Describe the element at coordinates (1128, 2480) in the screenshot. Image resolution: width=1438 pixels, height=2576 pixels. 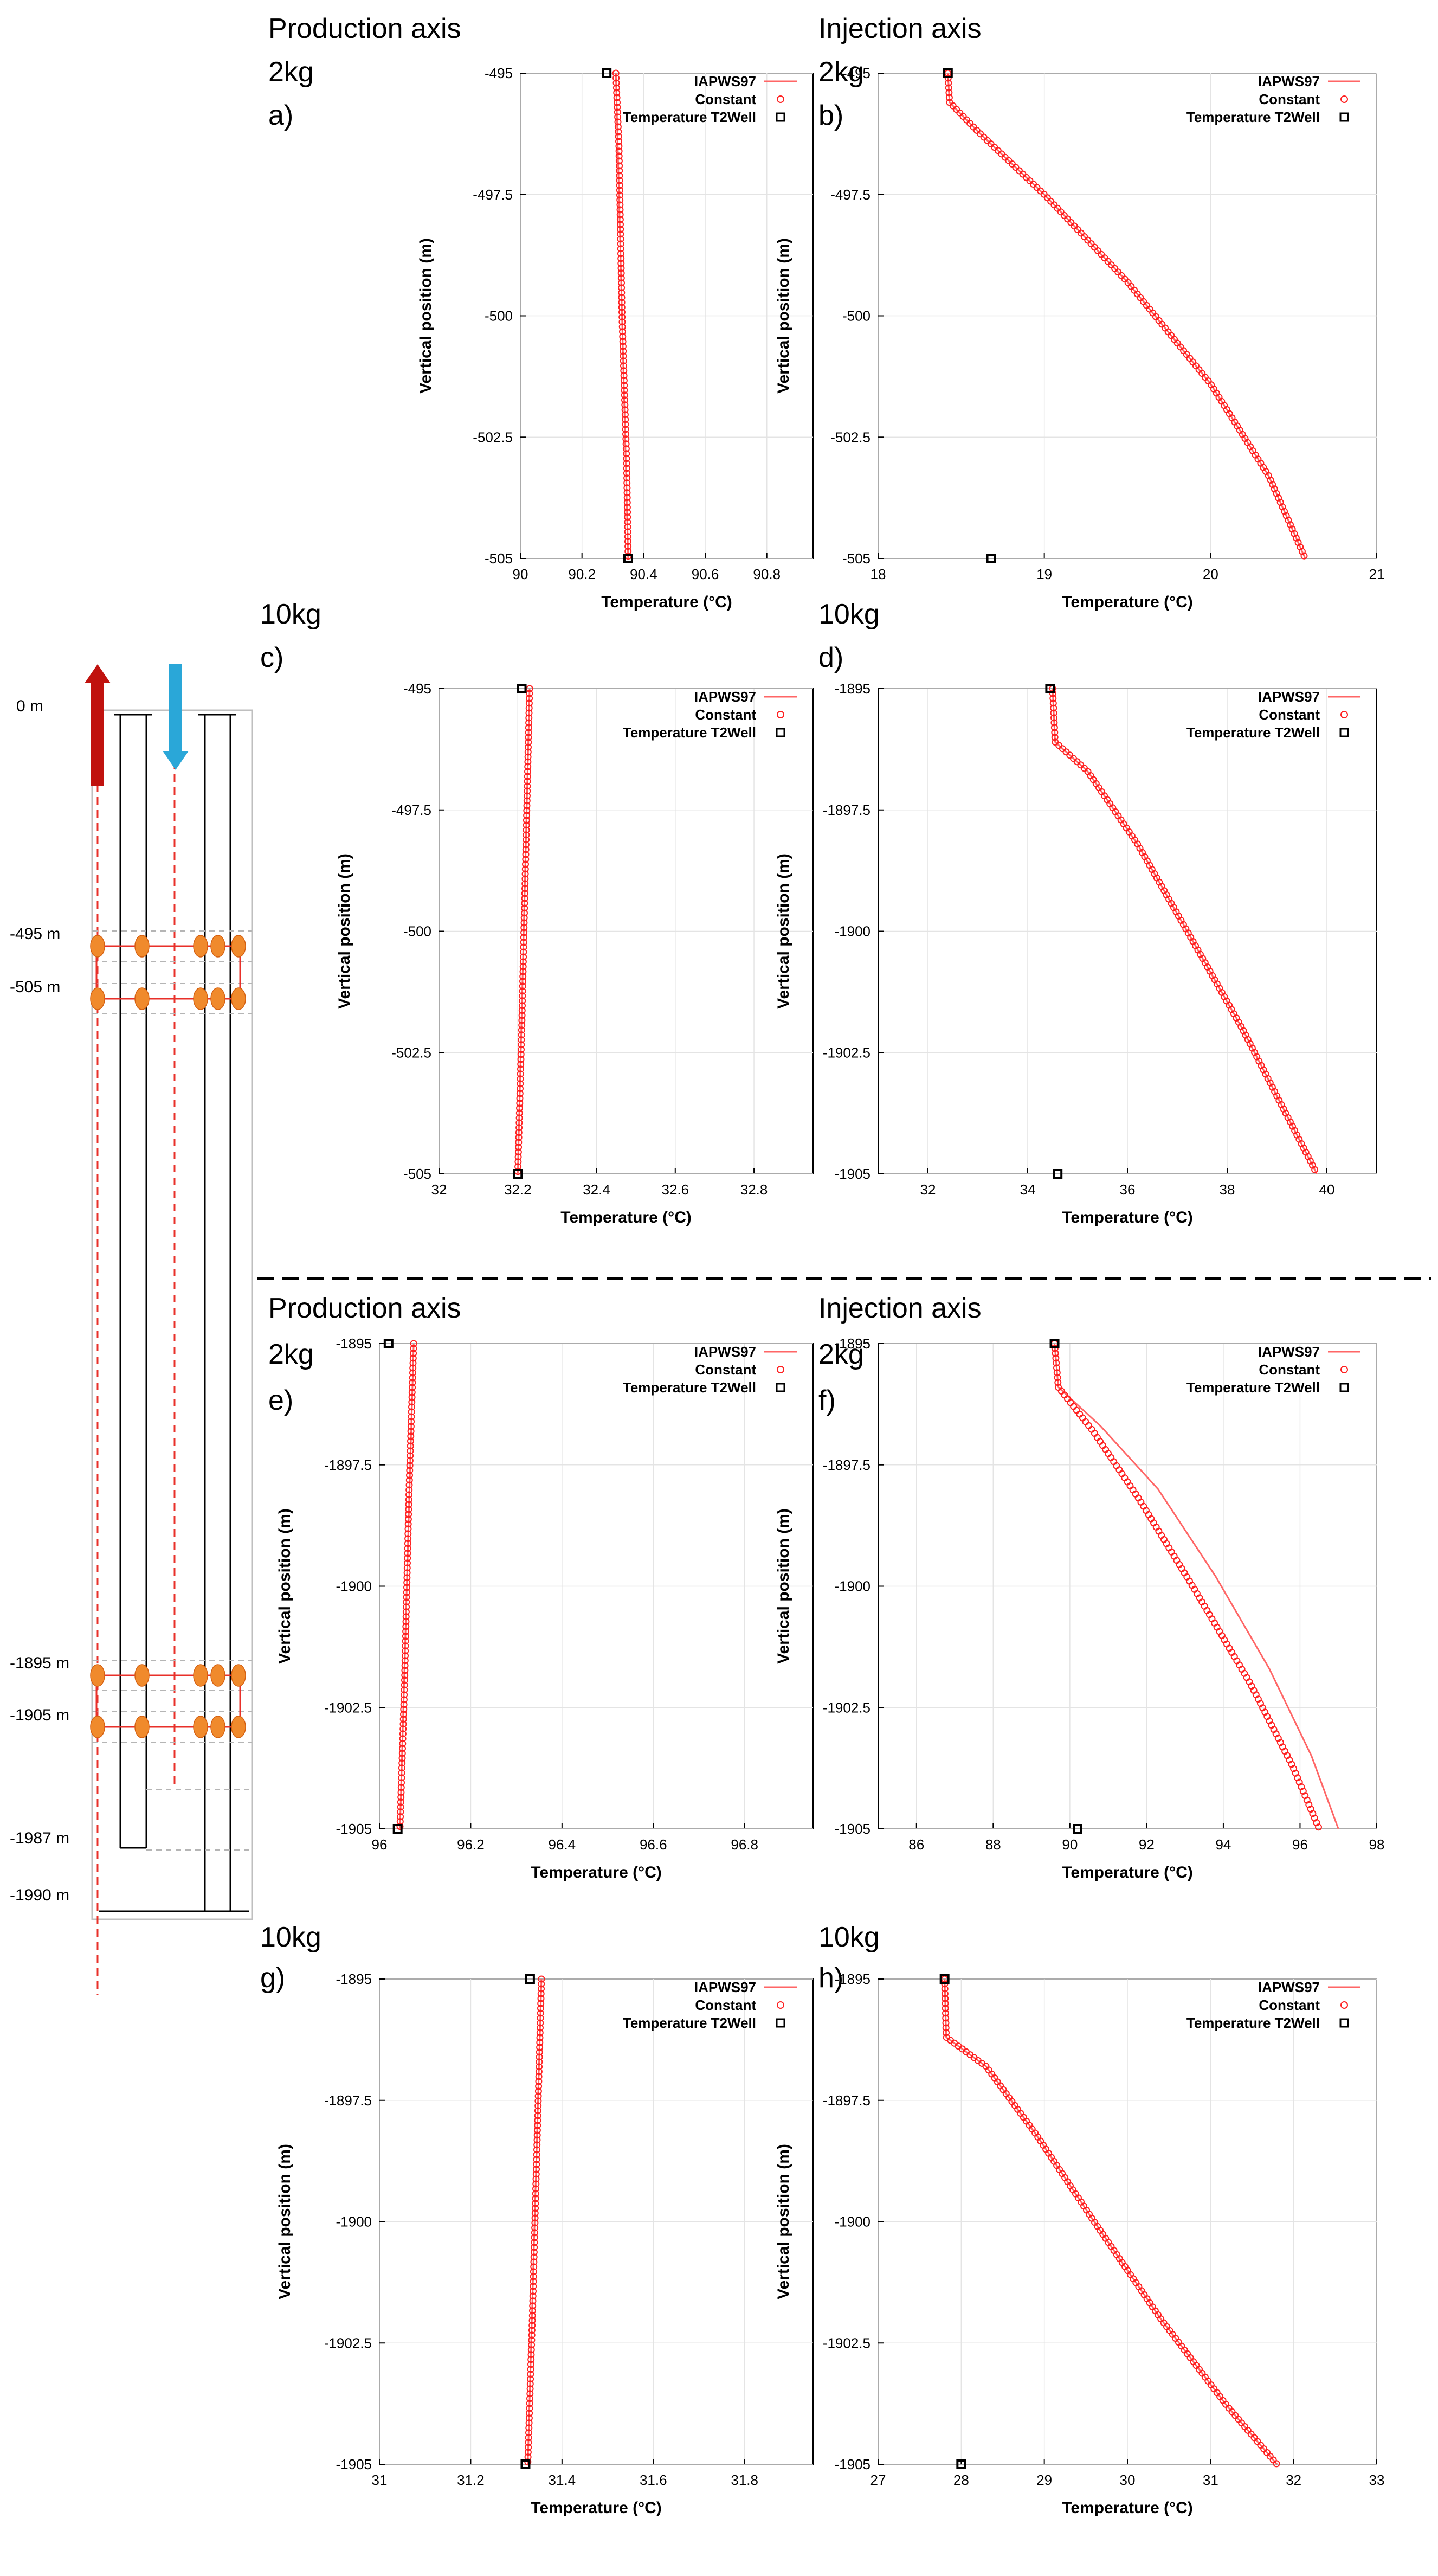
I see `x-tick-label: 30` at that location.